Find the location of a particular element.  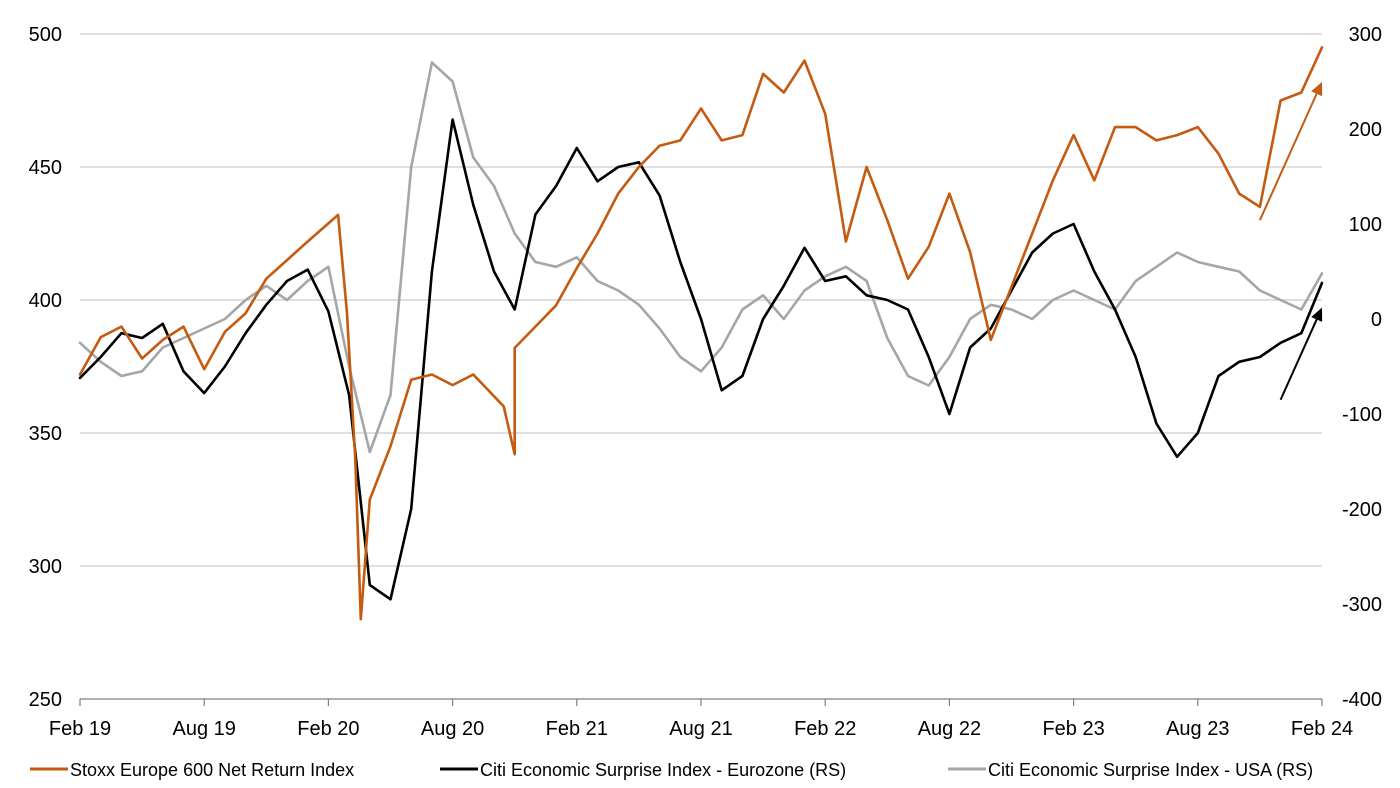

x-tick-label: Aug 22 is located at coordinates (949, 729).